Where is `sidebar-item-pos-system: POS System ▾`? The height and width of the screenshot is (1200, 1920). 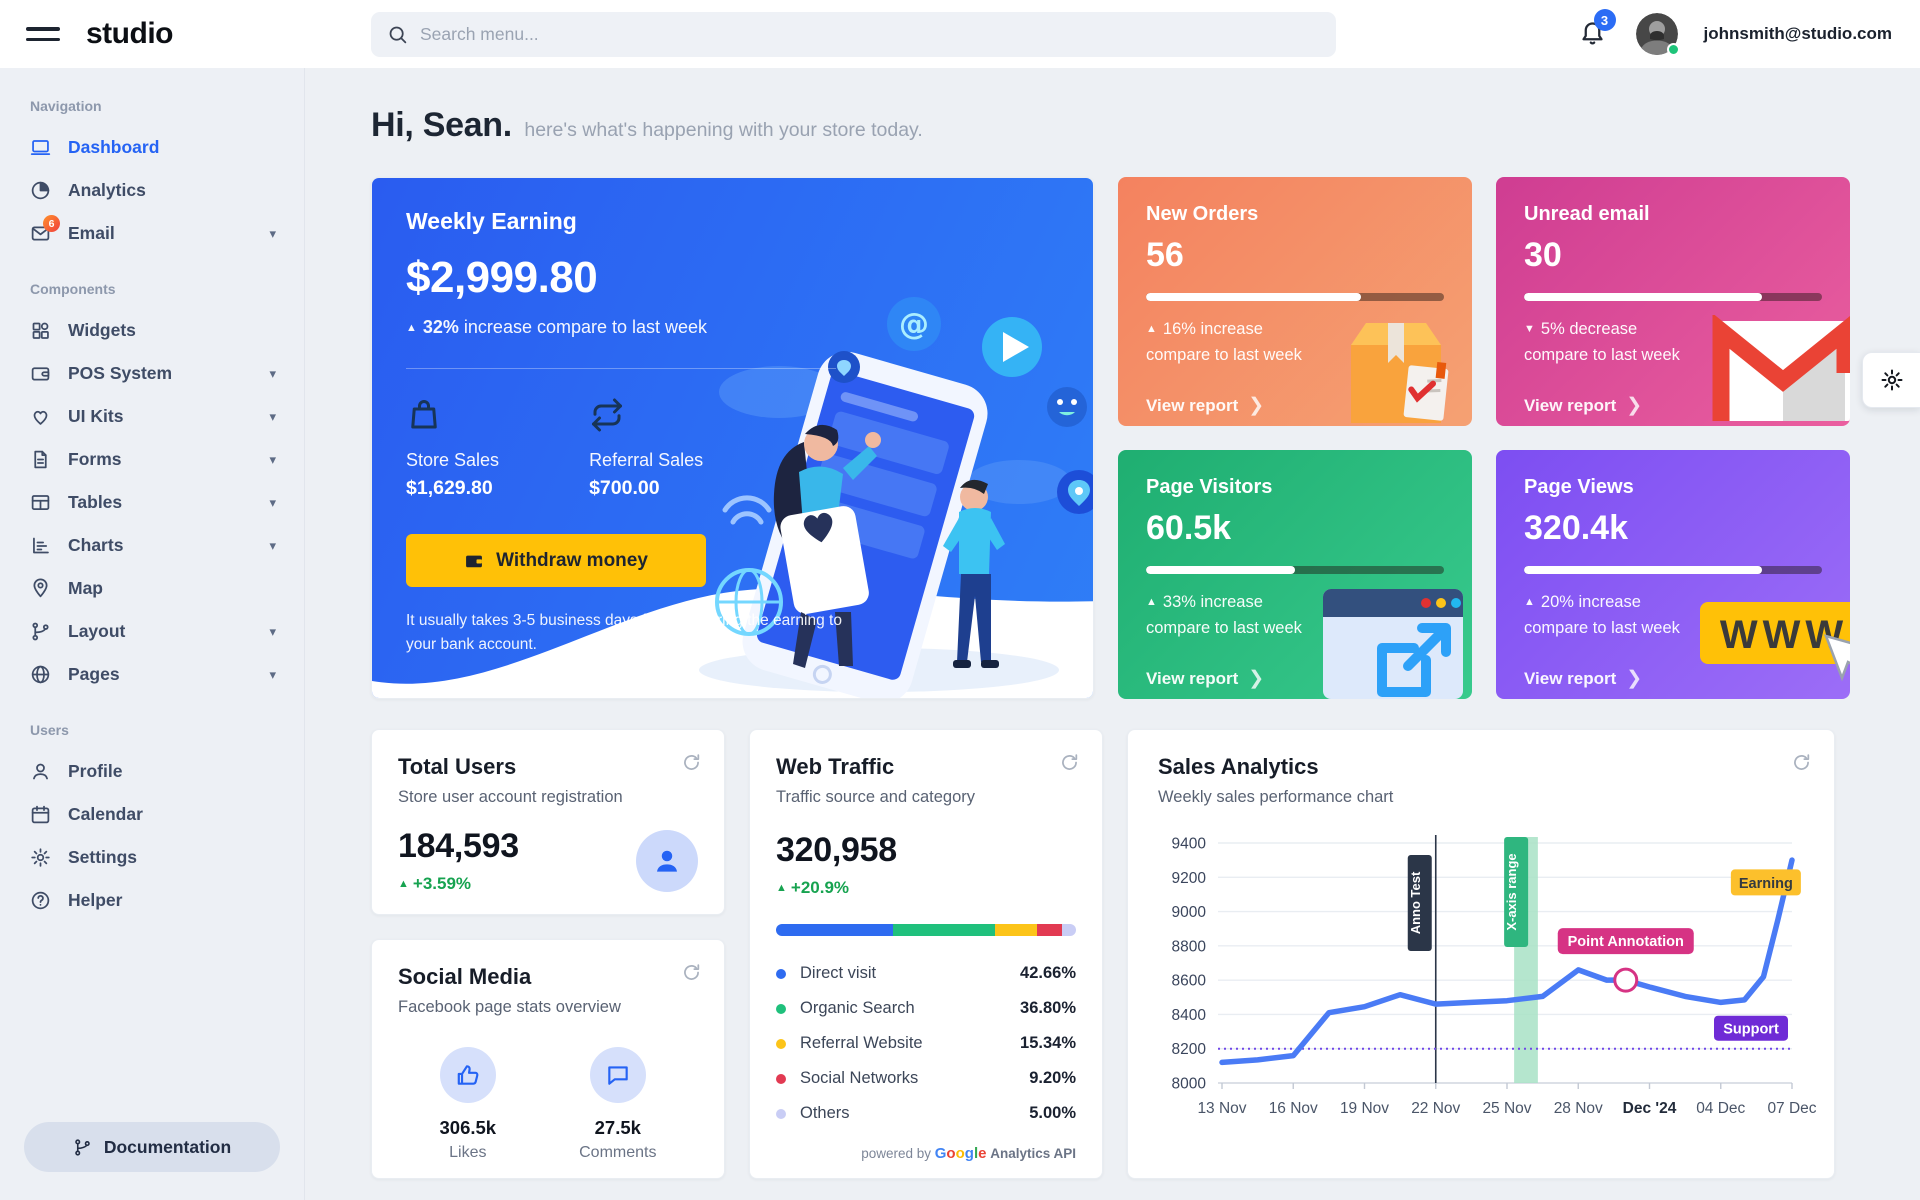
sidebar-item-pos-system: POS System ▾ is located at coordinates (155, 373).